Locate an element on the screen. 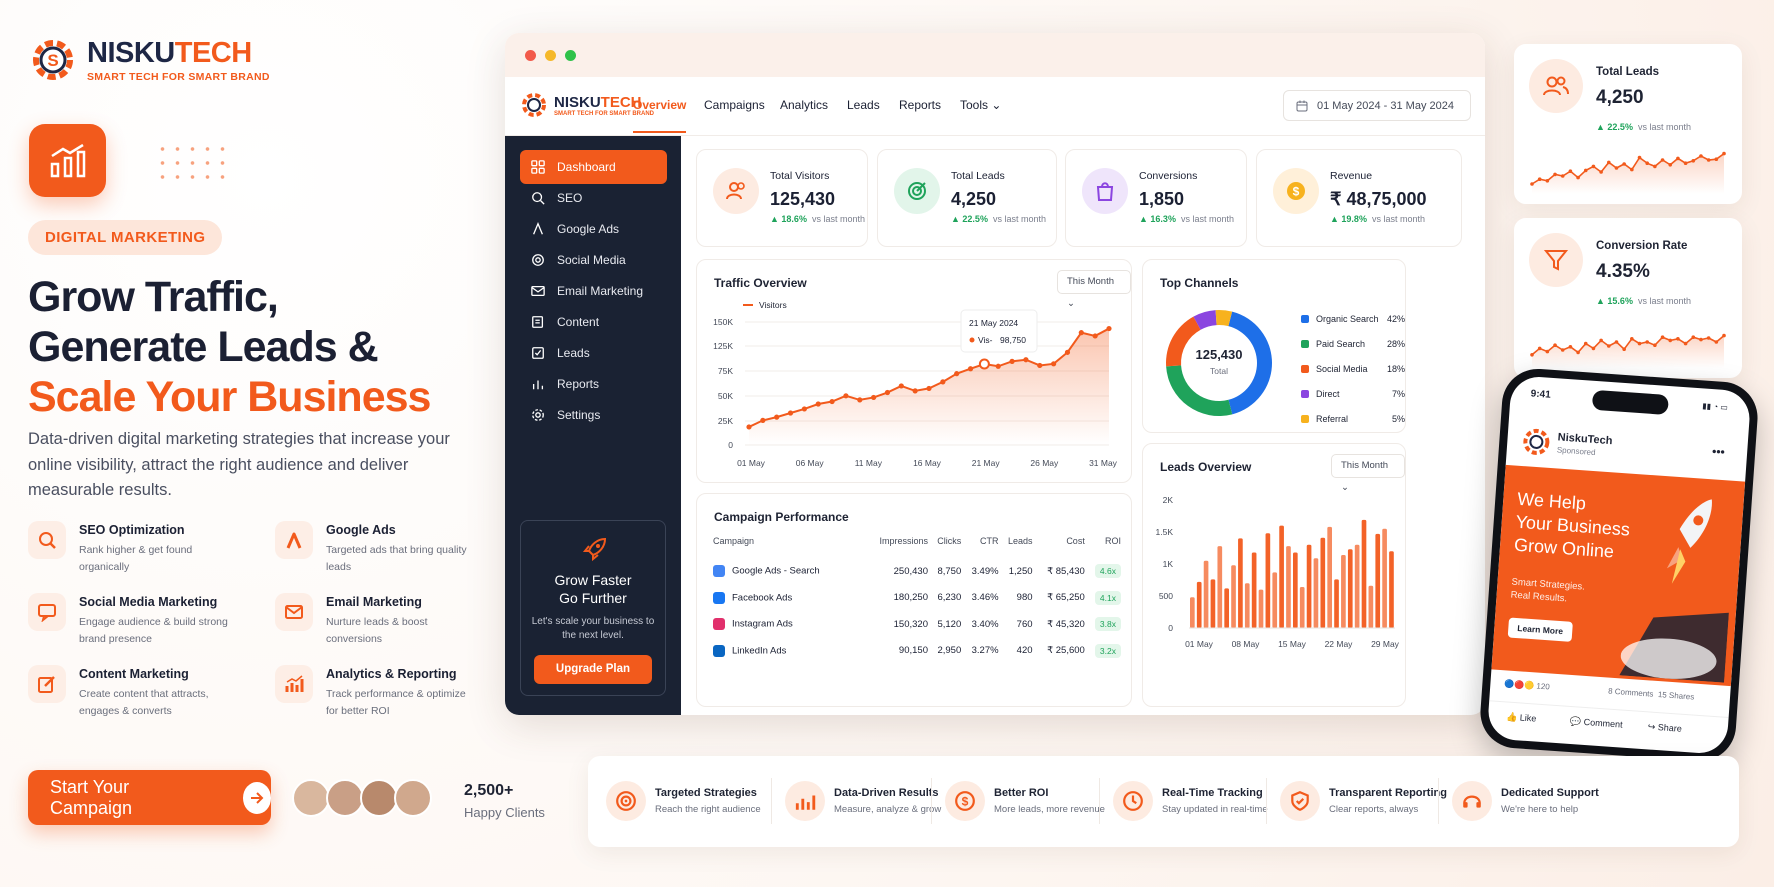 Image resolution: width=1774 pixels, height=887 pixels. donut-center: 125,430 Total is located at coordinates (1219, 361).